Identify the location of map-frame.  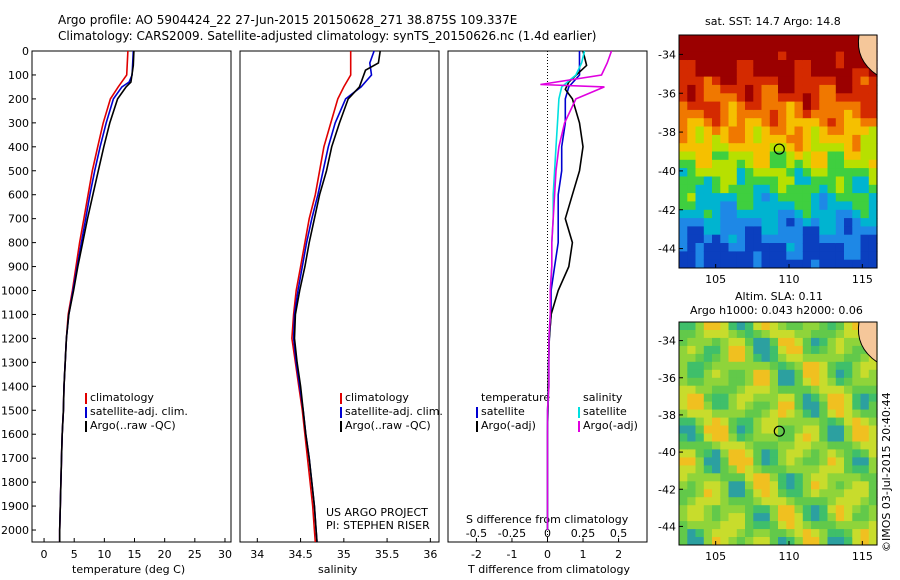
(778, 151).